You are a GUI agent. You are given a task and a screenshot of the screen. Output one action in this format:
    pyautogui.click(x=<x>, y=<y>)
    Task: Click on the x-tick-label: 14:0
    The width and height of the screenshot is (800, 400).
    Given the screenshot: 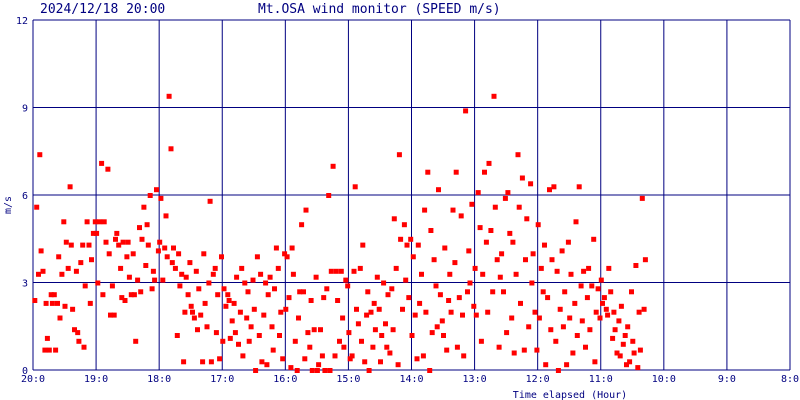 What is the action you would take?
    pyautogui.click(x=411, y=379)
    